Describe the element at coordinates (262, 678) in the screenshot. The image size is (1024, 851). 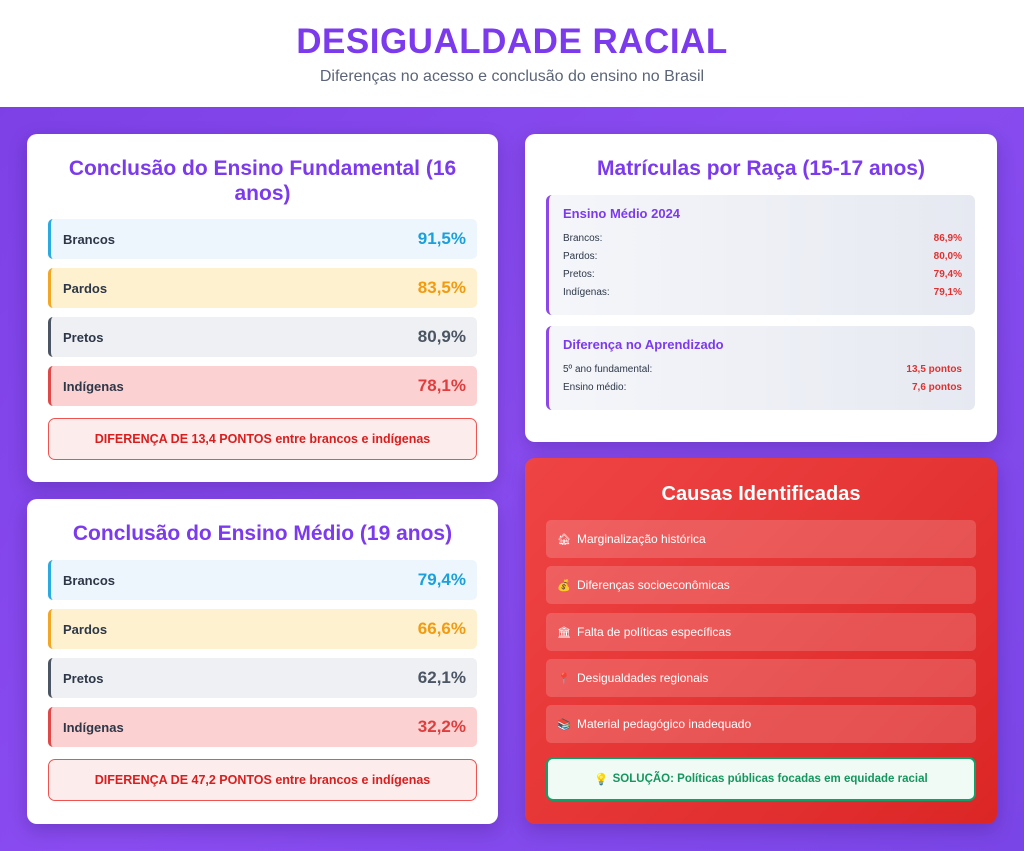
I see `medio-row-pretos: Pretos 62,1%` at that location.